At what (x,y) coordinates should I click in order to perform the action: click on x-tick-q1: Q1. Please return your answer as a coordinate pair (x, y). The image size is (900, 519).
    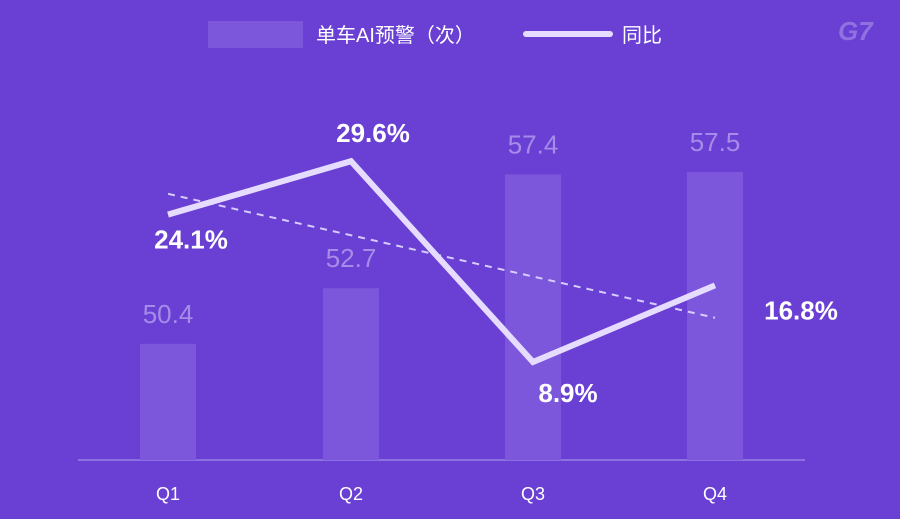
    Looking at the image, I should click on (168, 494).